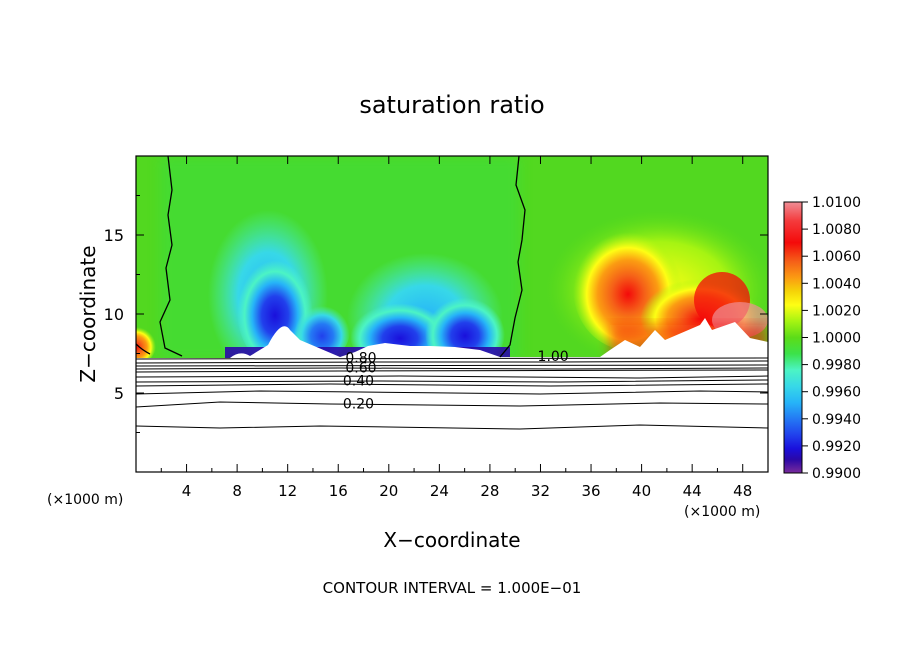 This screenshot has width=904, height=654. What do you see at coordinates (692, 491) in the screenshot?
I see `x-tick-label: 44` at bounding box center [692, 491].